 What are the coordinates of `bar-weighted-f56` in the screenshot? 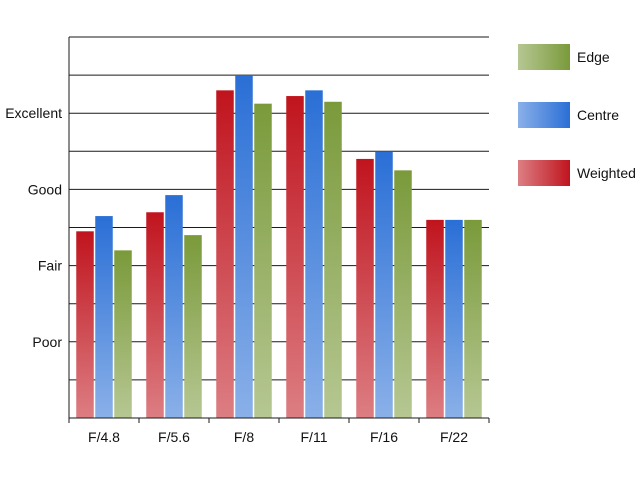 It's located at (155, 315).